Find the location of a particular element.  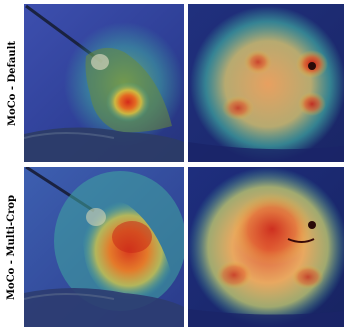

row-label-default-text: MoCo - Default is located at coordinates (12, 83).